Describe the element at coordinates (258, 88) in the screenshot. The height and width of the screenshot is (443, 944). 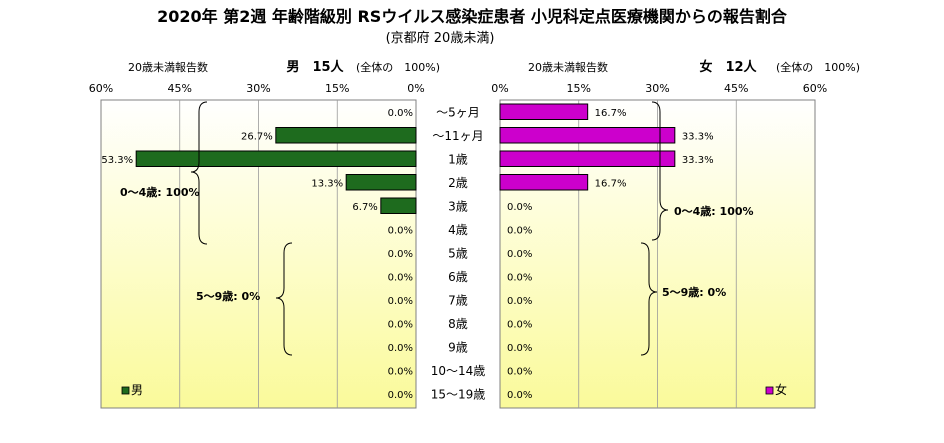
I see `male-tick-label: 30%` at that location.